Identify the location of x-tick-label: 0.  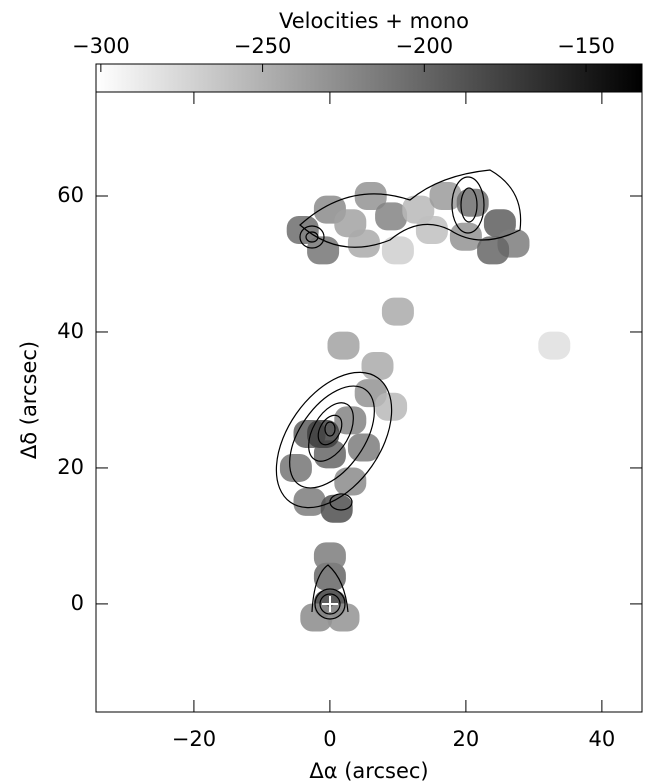
(329, 739).